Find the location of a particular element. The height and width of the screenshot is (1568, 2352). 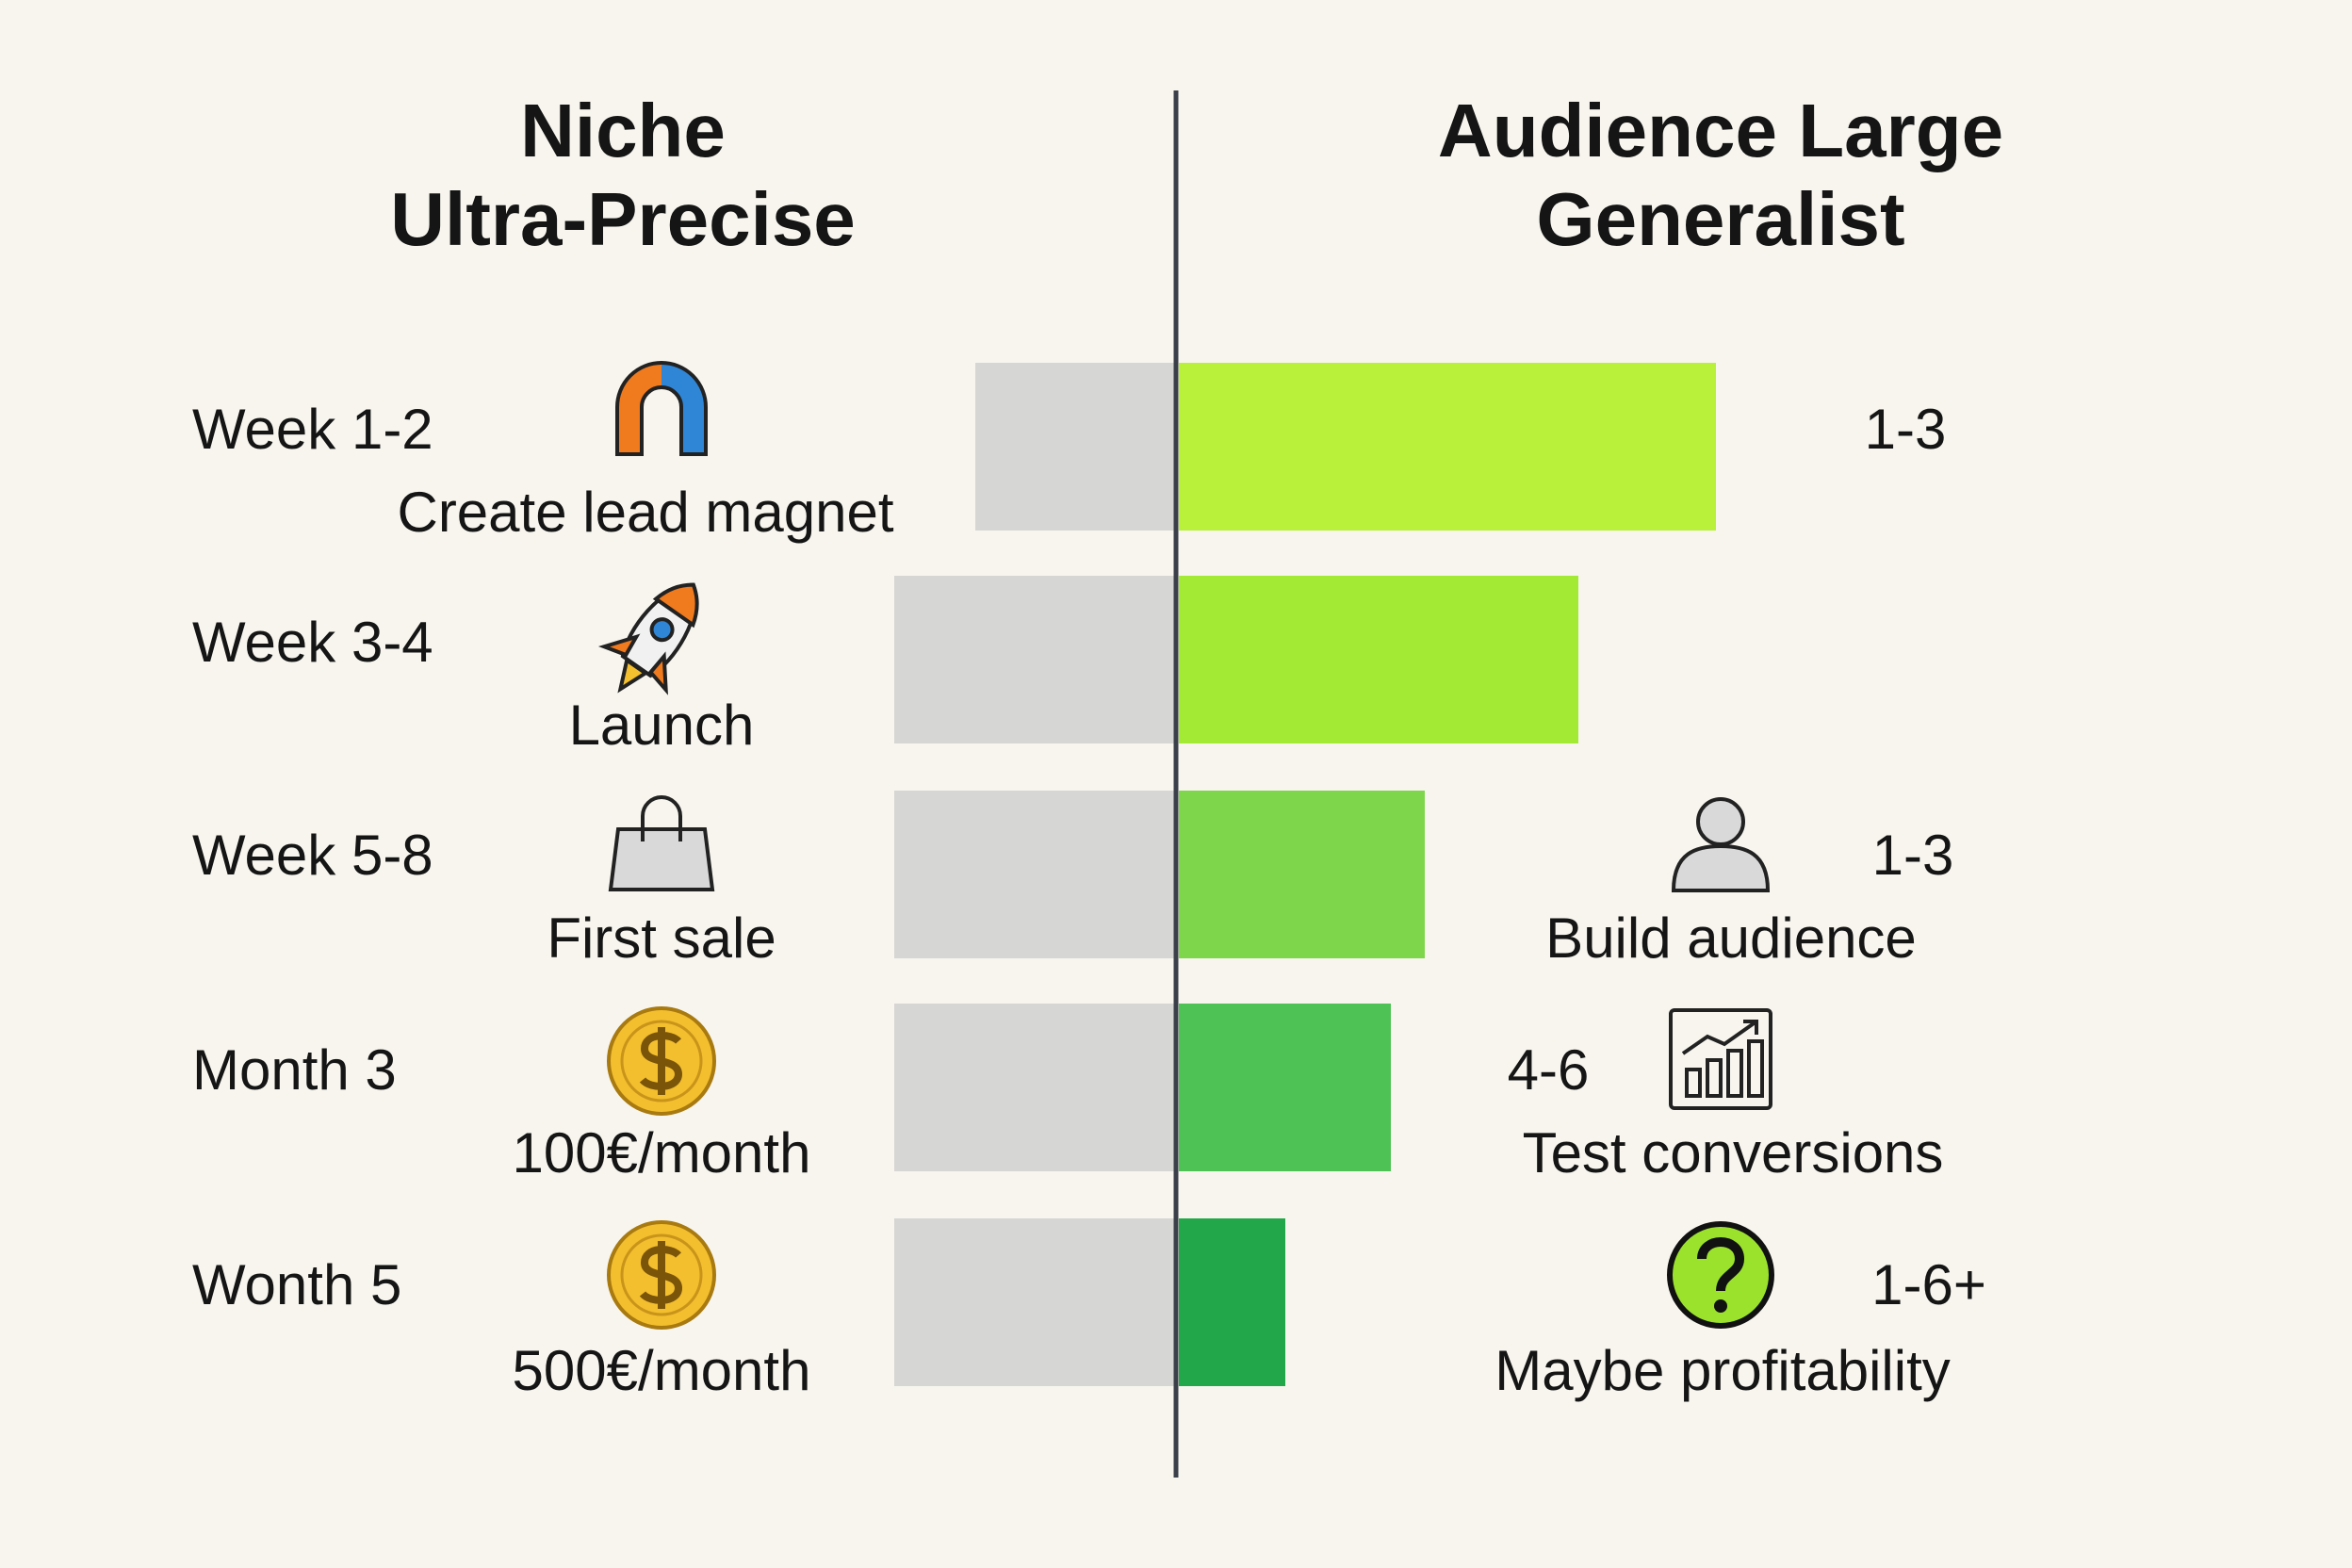

milestone: Create lead magnet is located at coordinates (646, 512).